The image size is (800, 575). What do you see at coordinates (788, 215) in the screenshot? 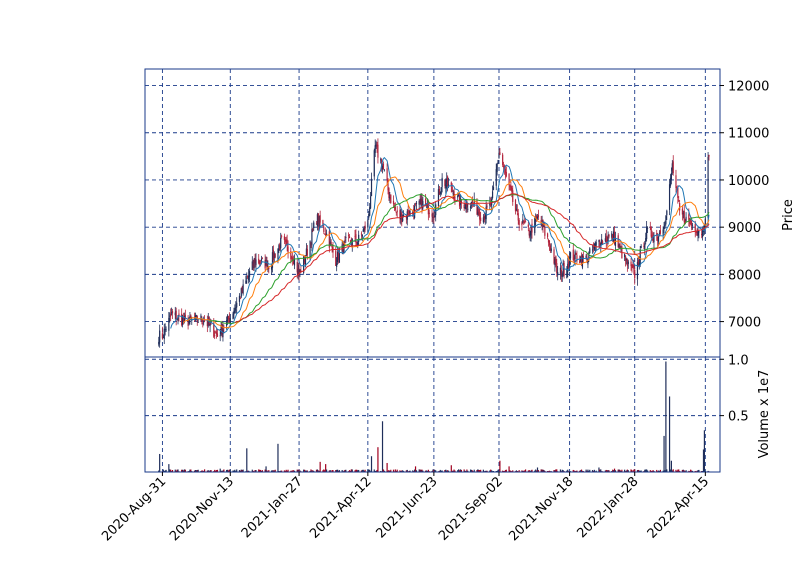
I see `price-axis-label: Price` at bounding box center [788, 215].